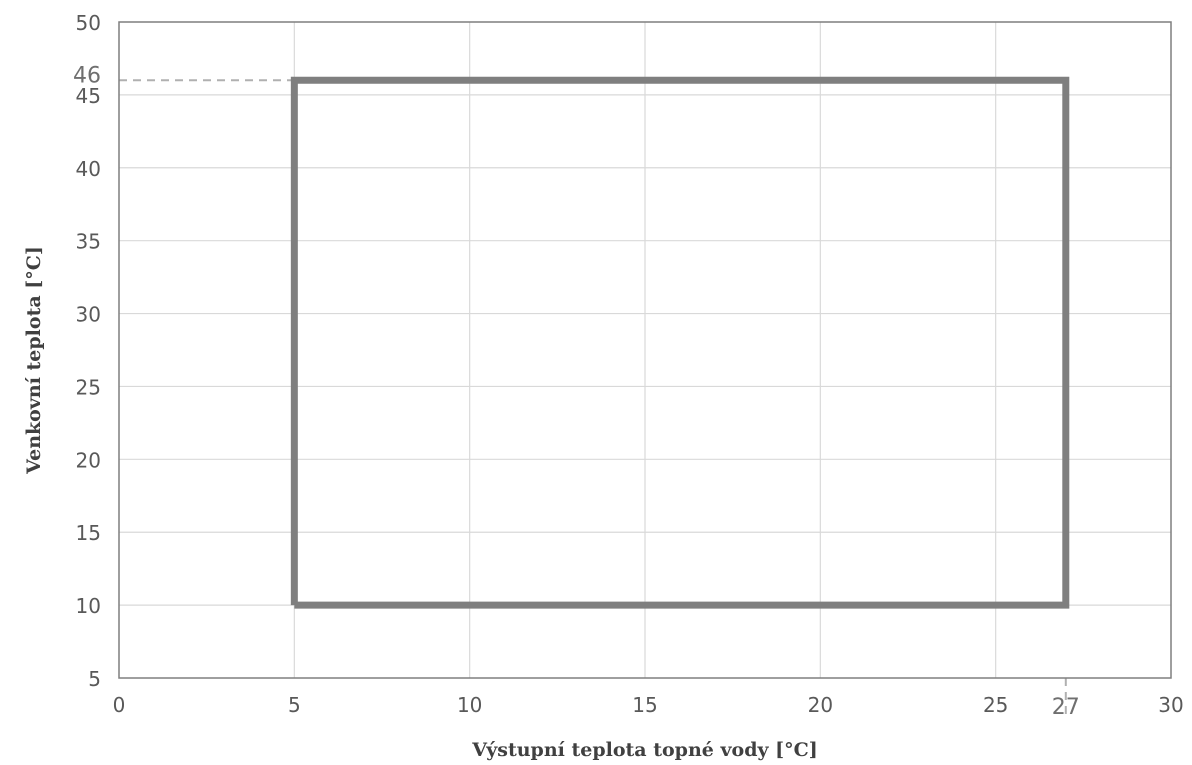 Image resolution: width=1192 pixels, height=765 pixels. Describe the element at coordinates (644, 750) in the screenshot. I see `x-axis-title: Výstupní teplota topné vody [°C]` at that location.